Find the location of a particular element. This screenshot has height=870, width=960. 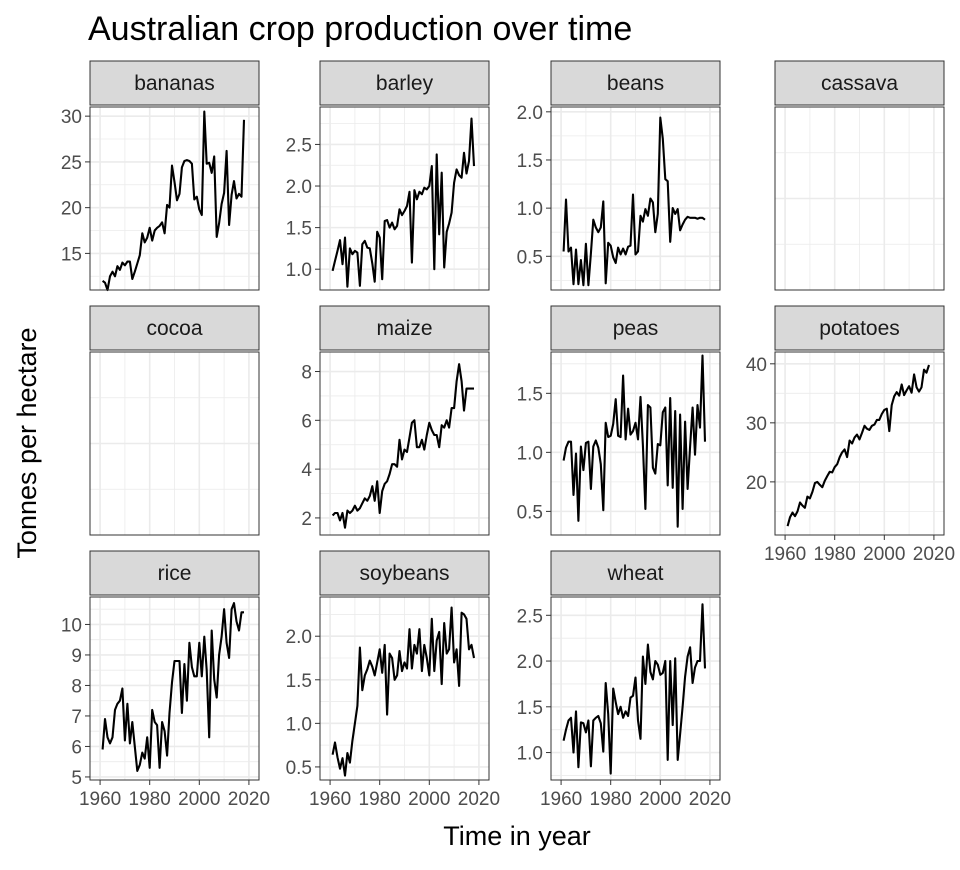

facet-strip-label: rice is located at coordinates (175, 573).